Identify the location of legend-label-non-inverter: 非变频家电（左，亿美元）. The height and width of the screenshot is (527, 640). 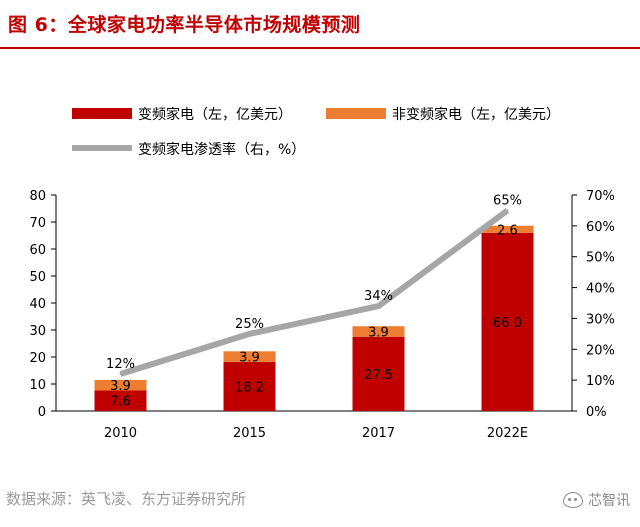
(476, 114).